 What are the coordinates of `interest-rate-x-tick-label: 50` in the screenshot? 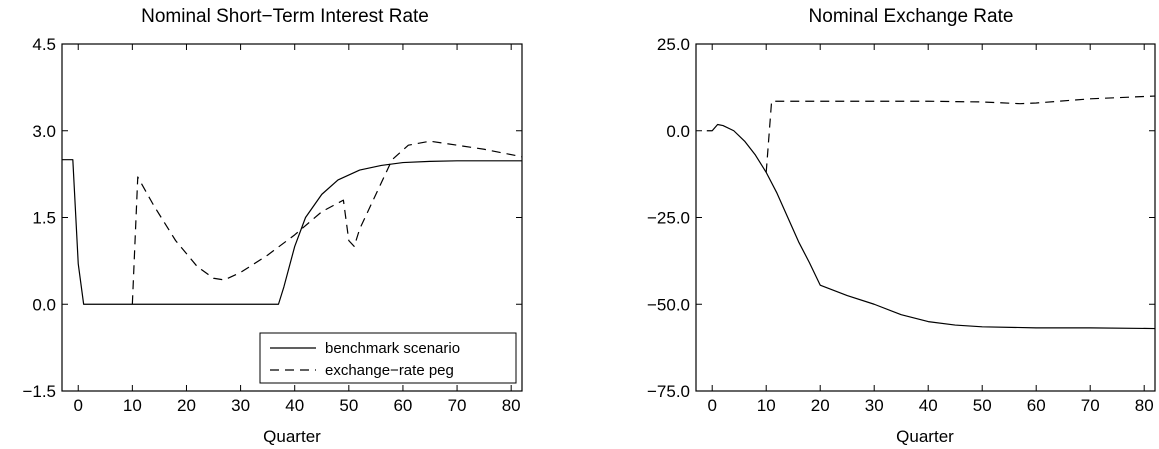 It's located at (348, 405).